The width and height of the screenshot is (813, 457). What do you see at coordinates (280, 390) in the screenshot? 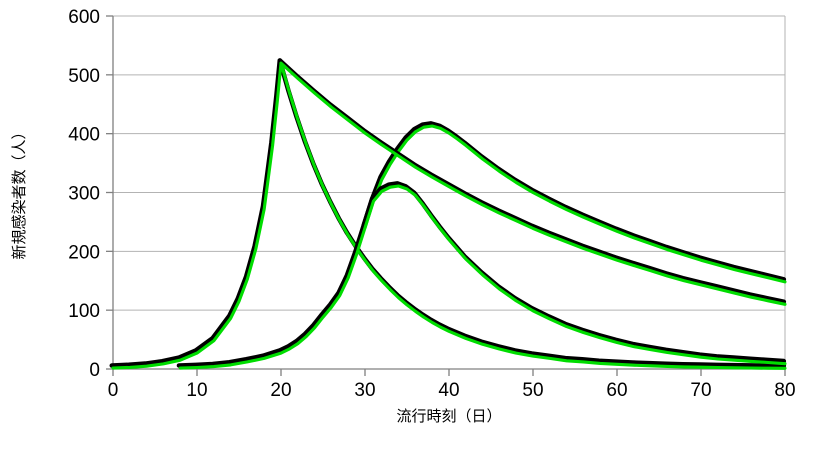
I see `x-tick-label-20: 20` at bounding box center [280, 390].